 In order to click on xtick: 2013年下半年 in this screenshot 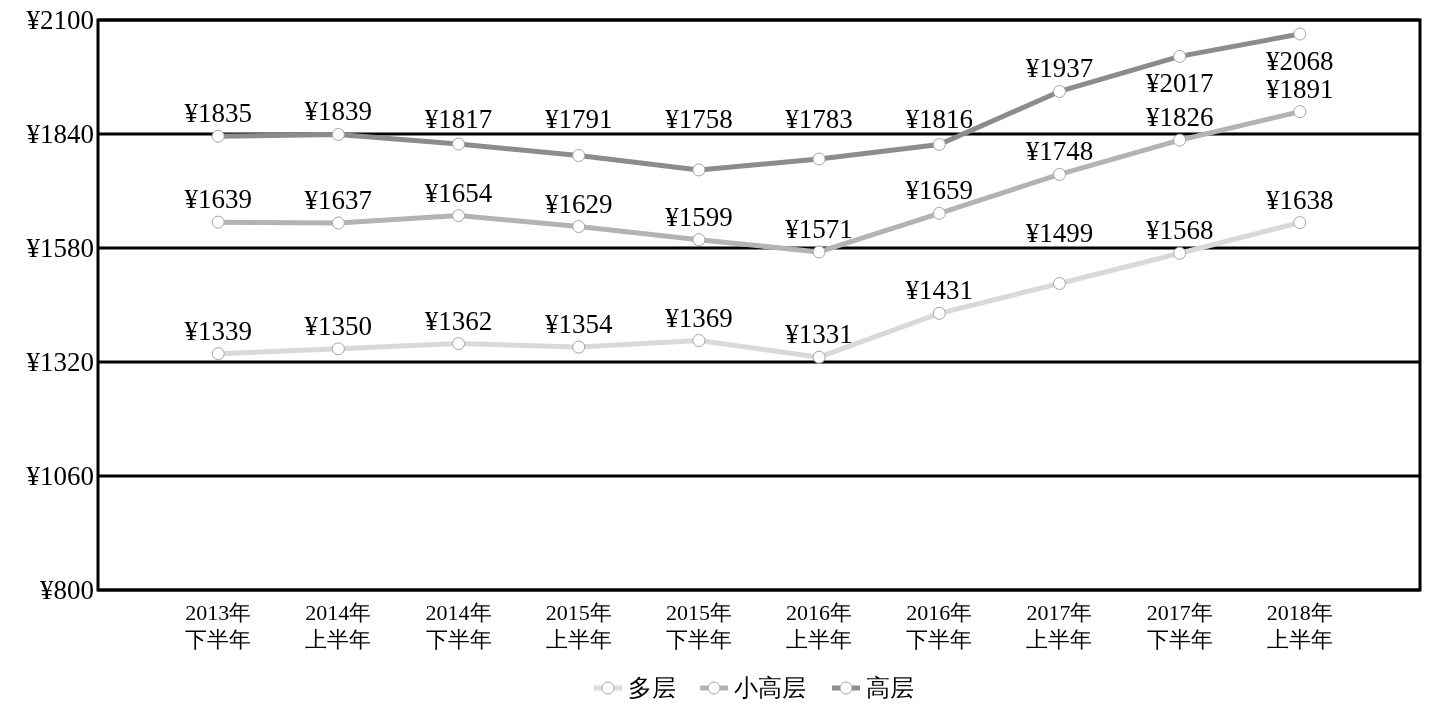, I will do `click(218, 626)`.